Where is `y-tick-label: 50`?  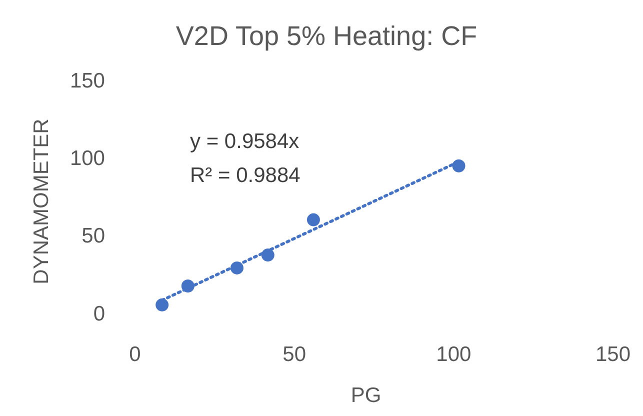
y-tick-label: 50 is located at coordinates (93, 236).